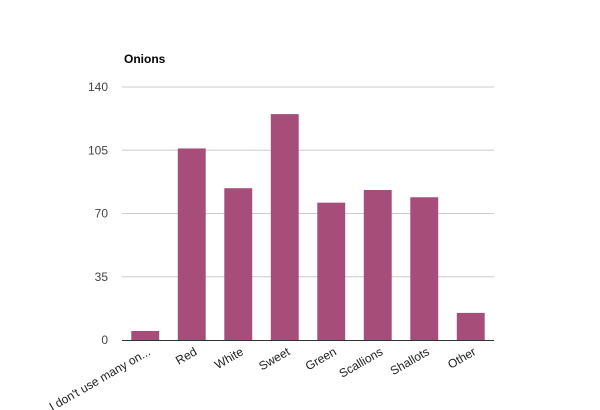  Describe the element at coordinates (104, 340) in the screenshot. I see `y-tick-label: 0` at that location.